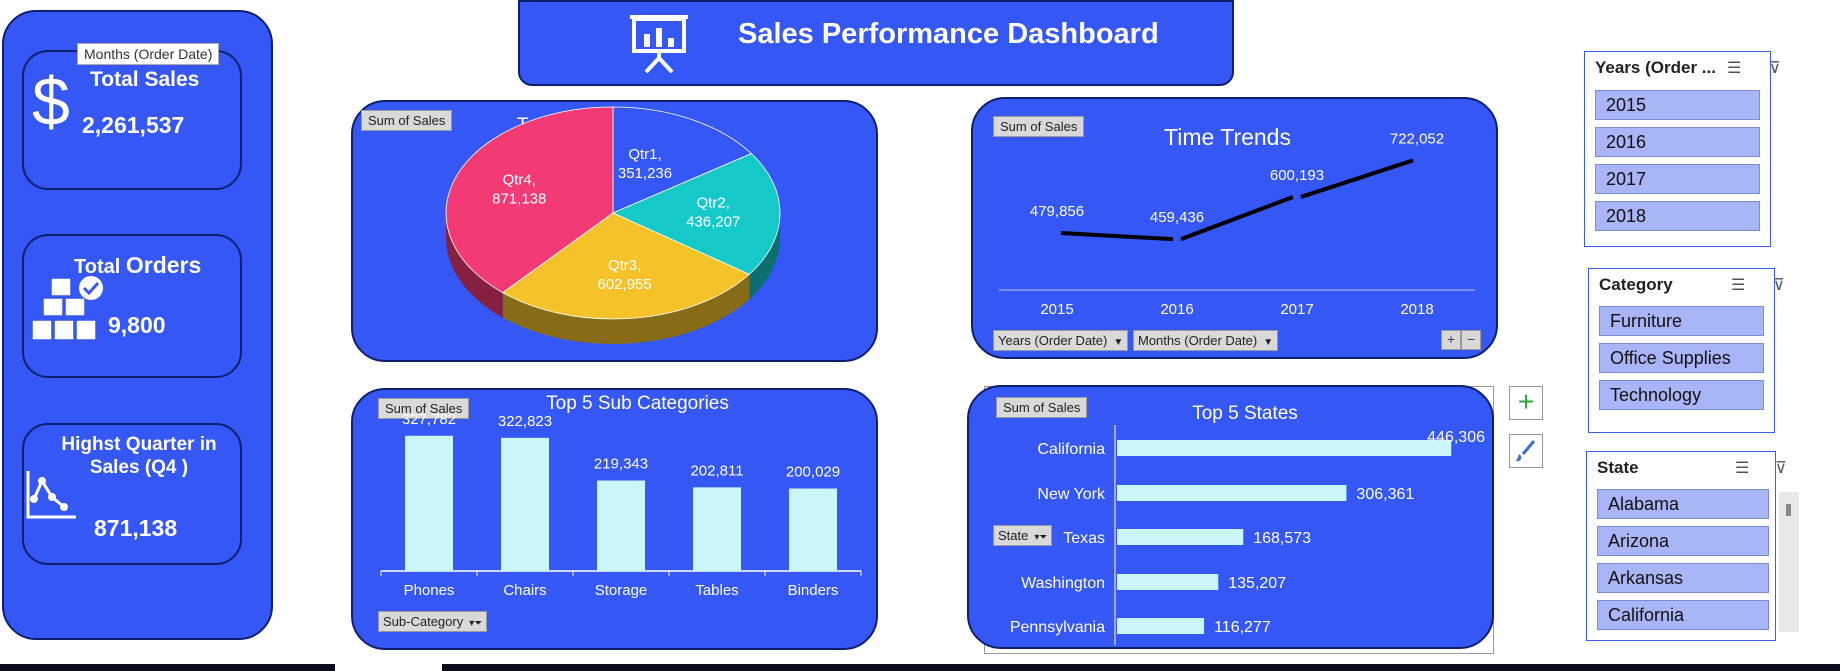 This screenshot has width=1840, height=671. I want to click on pie-slice-qtr3, so click(625, 266).